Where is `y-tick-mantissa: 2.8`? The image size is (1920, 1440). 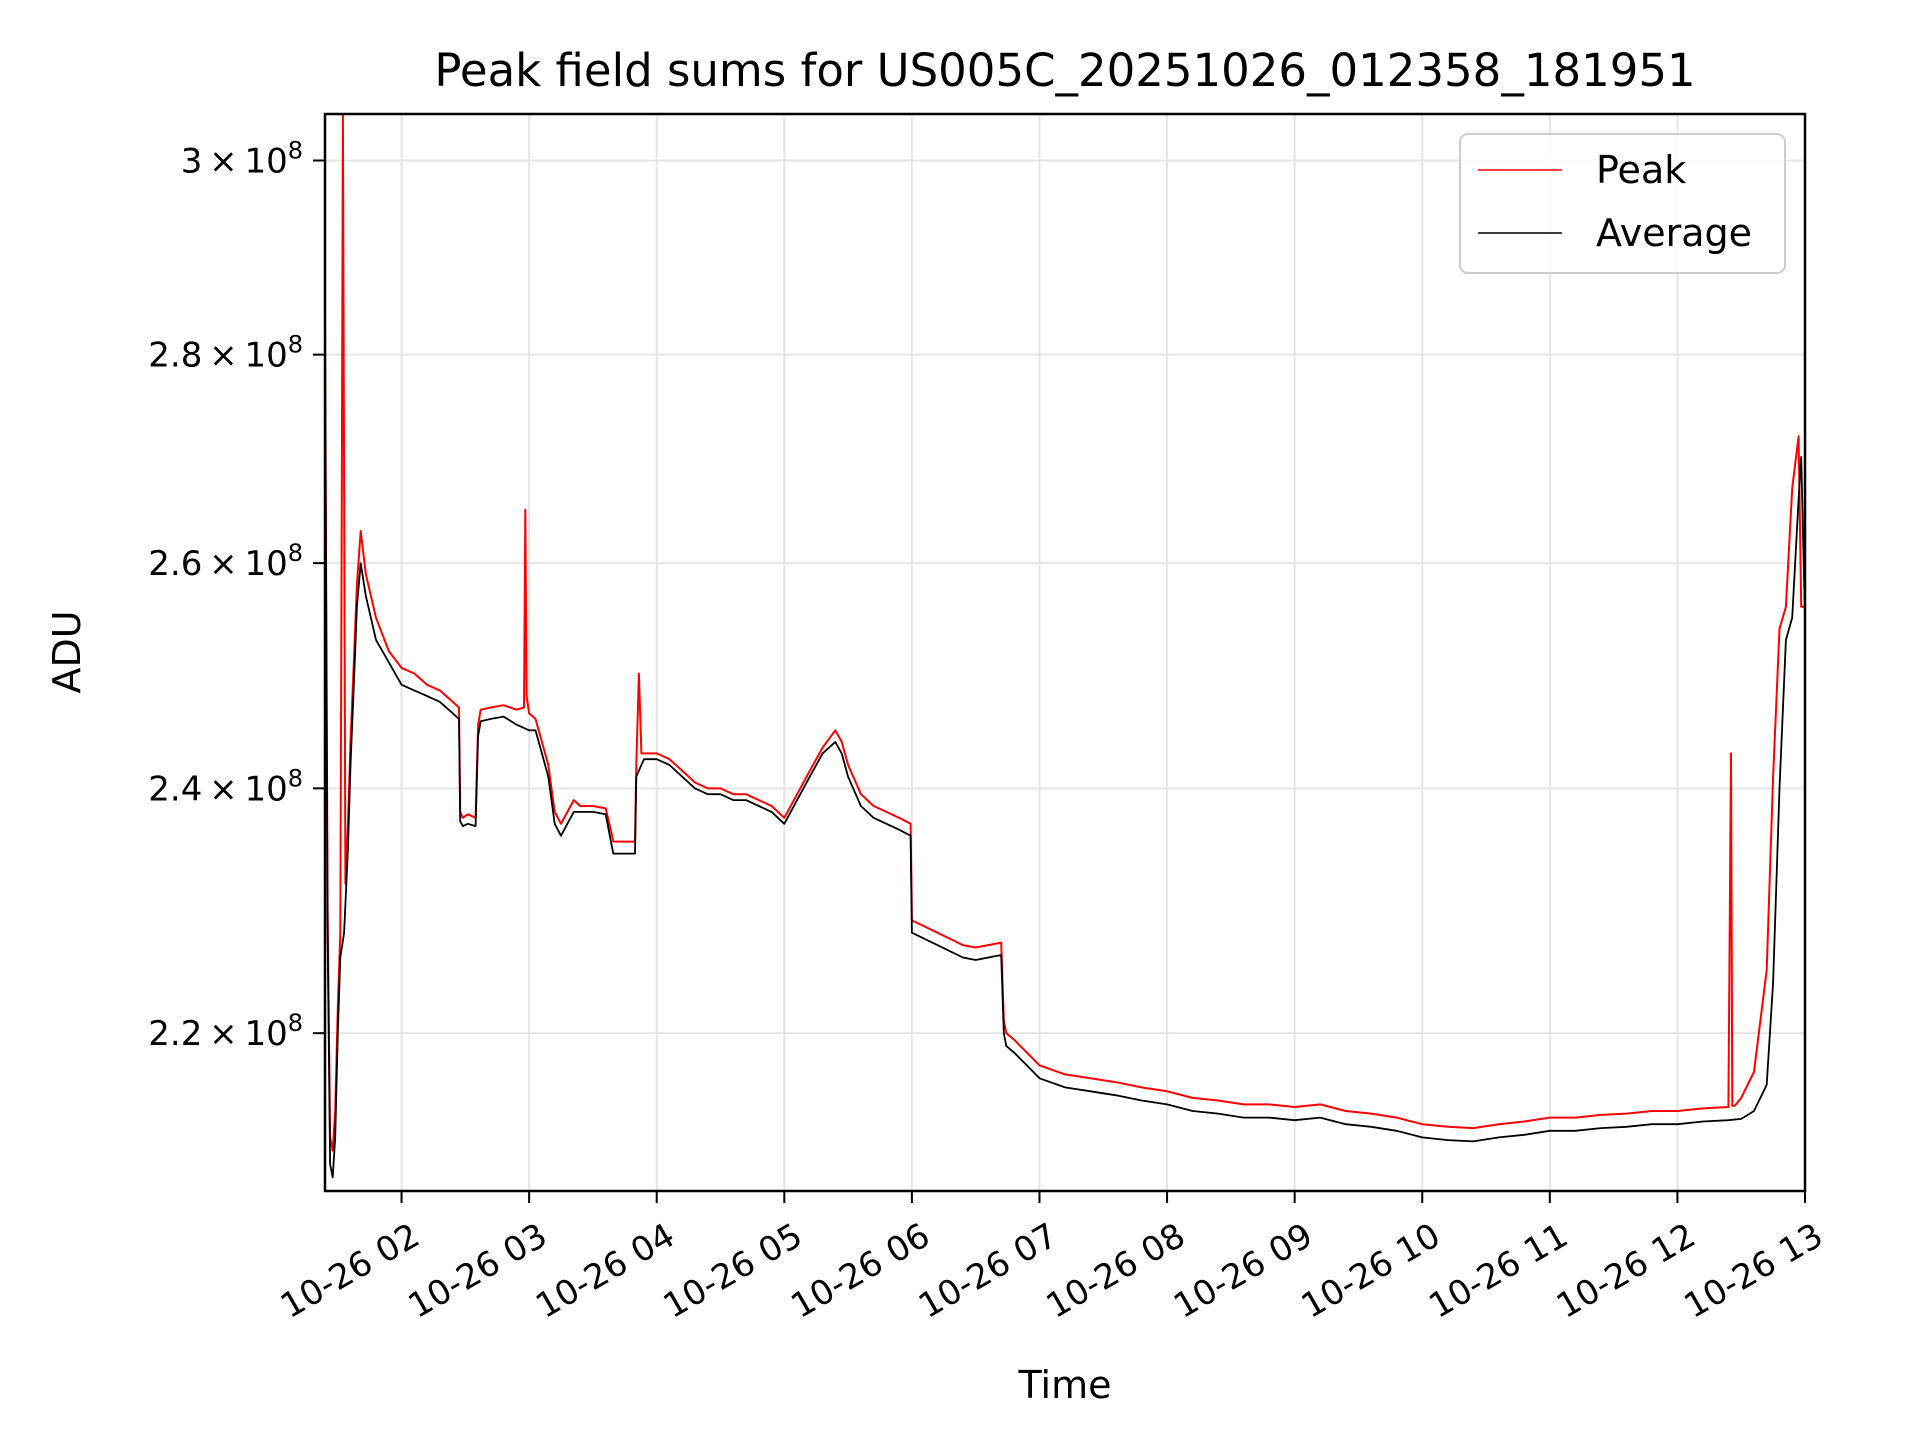 y-tick-mantissa: 2.8 is located at coordinates (175, 356).